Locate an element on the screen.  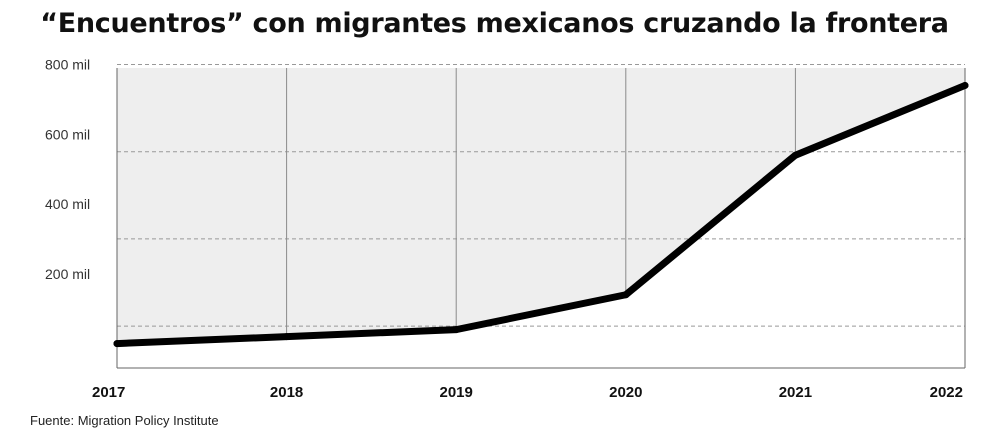
data-point-2017 is located at coordinates (117, 344).